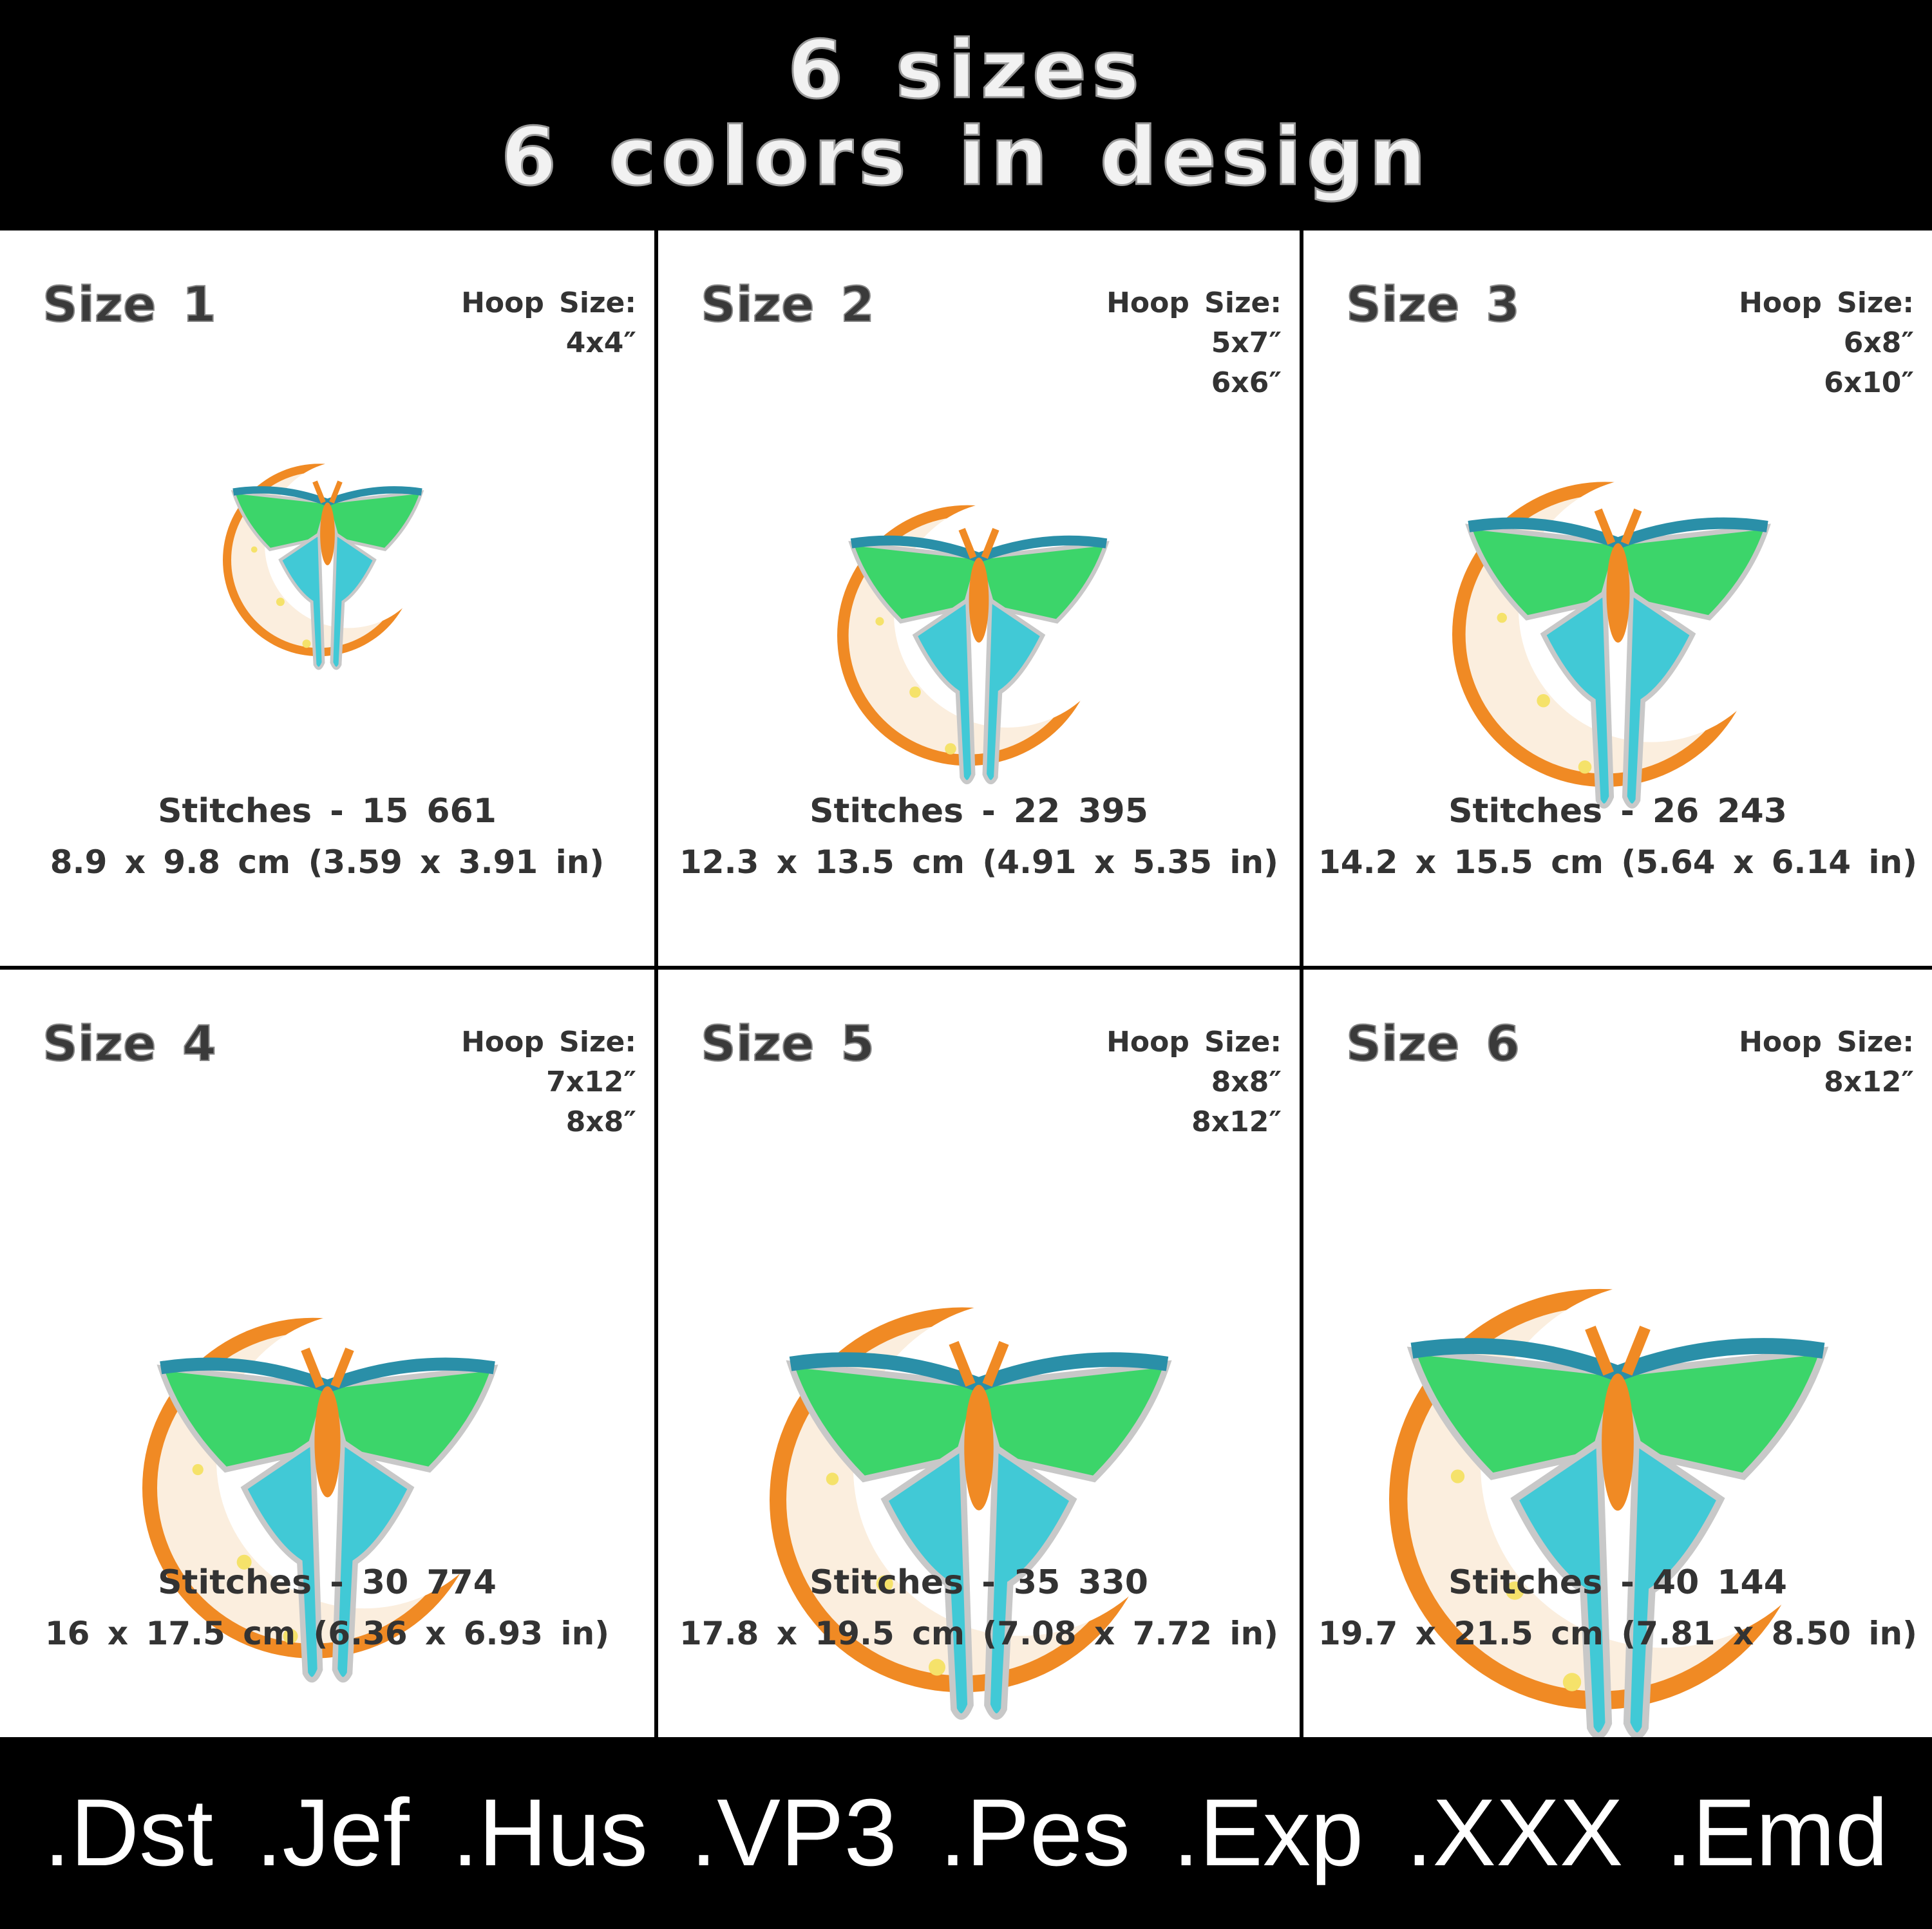 This screenshot has height=1929, width=1932. I want to click on file-format: .Hus, so click(550, 1833).